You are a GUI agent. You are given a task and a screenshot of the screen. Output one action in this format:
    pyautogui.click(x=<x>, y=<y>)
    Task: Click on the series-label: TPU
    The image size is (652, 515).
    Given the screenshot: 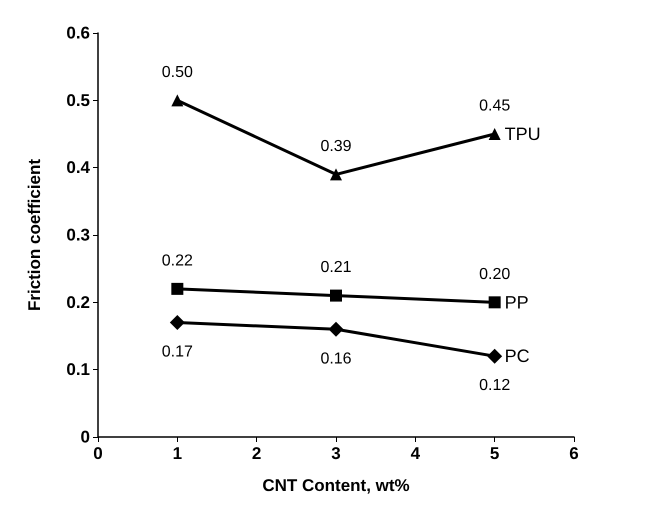 What is the action you would take?
    pyautogui.click(x=522, y=134)
    